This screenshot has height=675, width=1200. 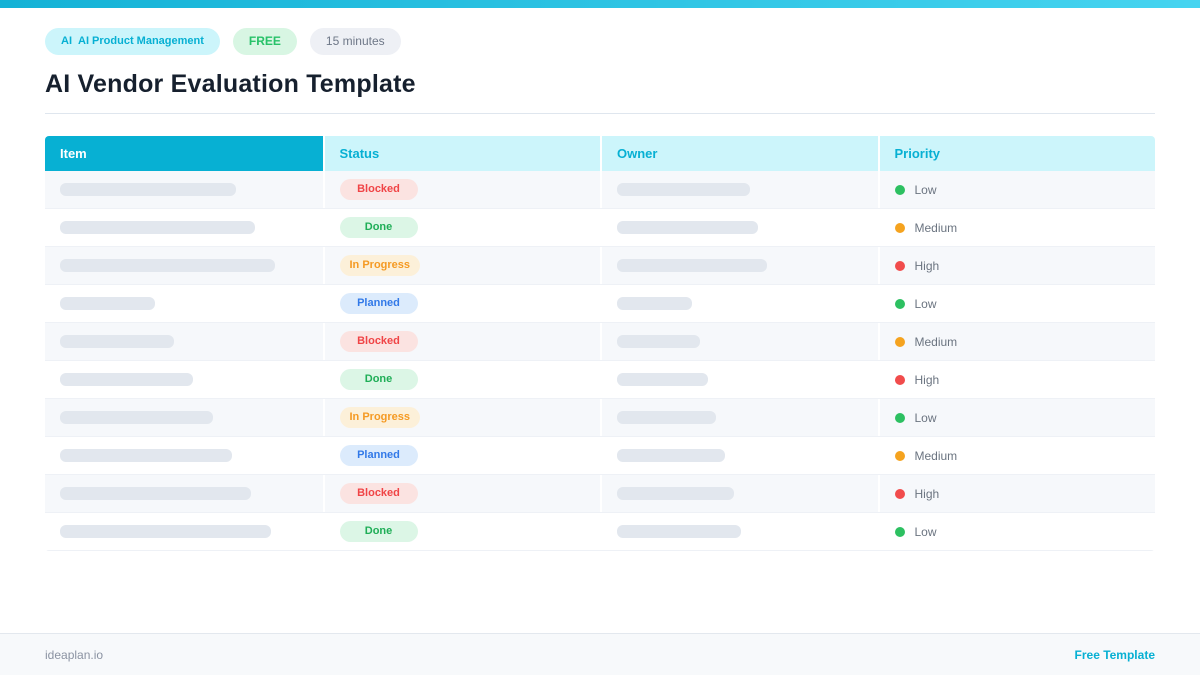 I want to click on table-row: Planned Medium, so click(x=600, y=456).